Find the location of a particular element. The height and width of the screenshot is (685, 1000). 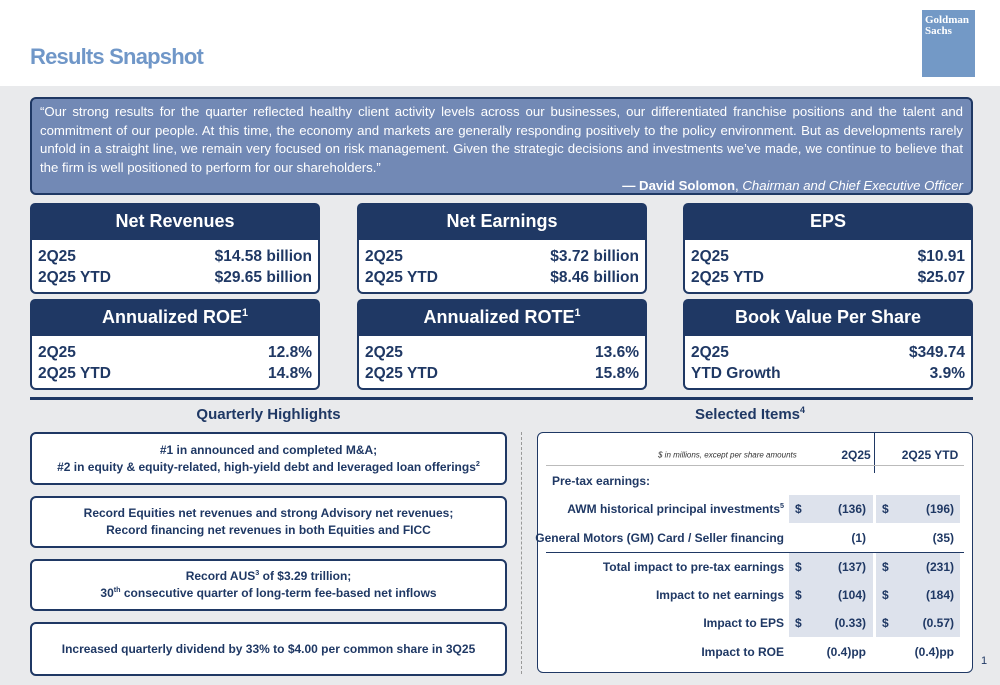

row-label: Total impact to pre-tax earnings is located at coordinates (693, 567).